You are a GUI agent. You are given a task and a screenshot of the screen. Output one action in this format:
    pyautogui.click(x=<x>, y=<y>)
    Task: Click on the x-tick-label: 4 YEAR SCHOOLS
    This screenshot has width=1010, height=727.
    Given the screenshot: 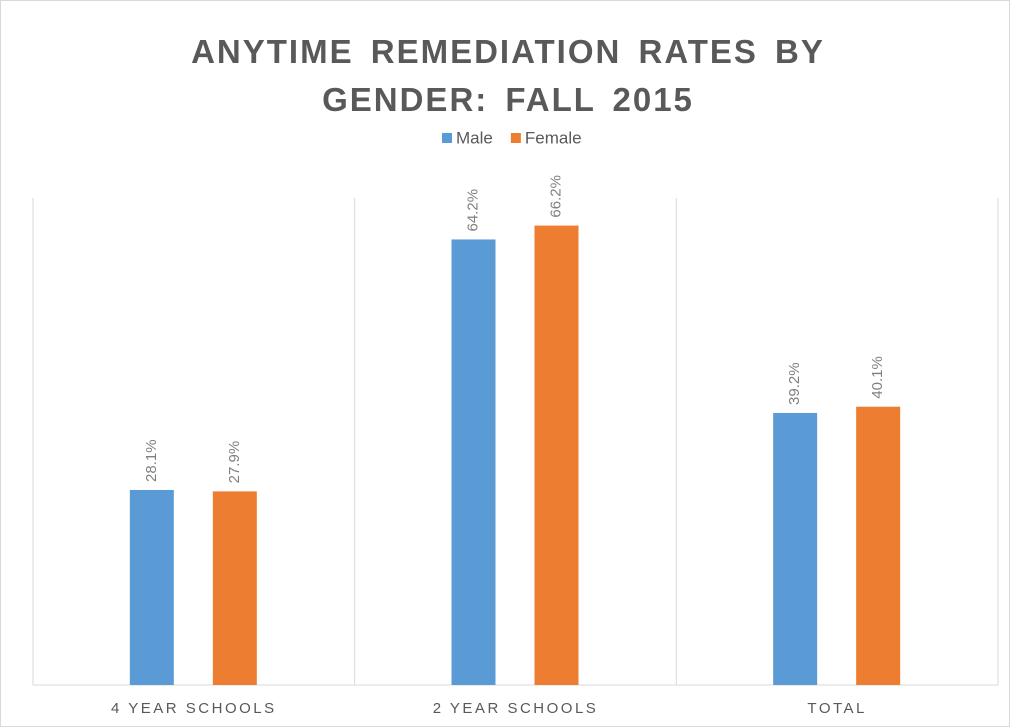 What is the action you would take?
    pyautogui.click(x=194, y=708)
    